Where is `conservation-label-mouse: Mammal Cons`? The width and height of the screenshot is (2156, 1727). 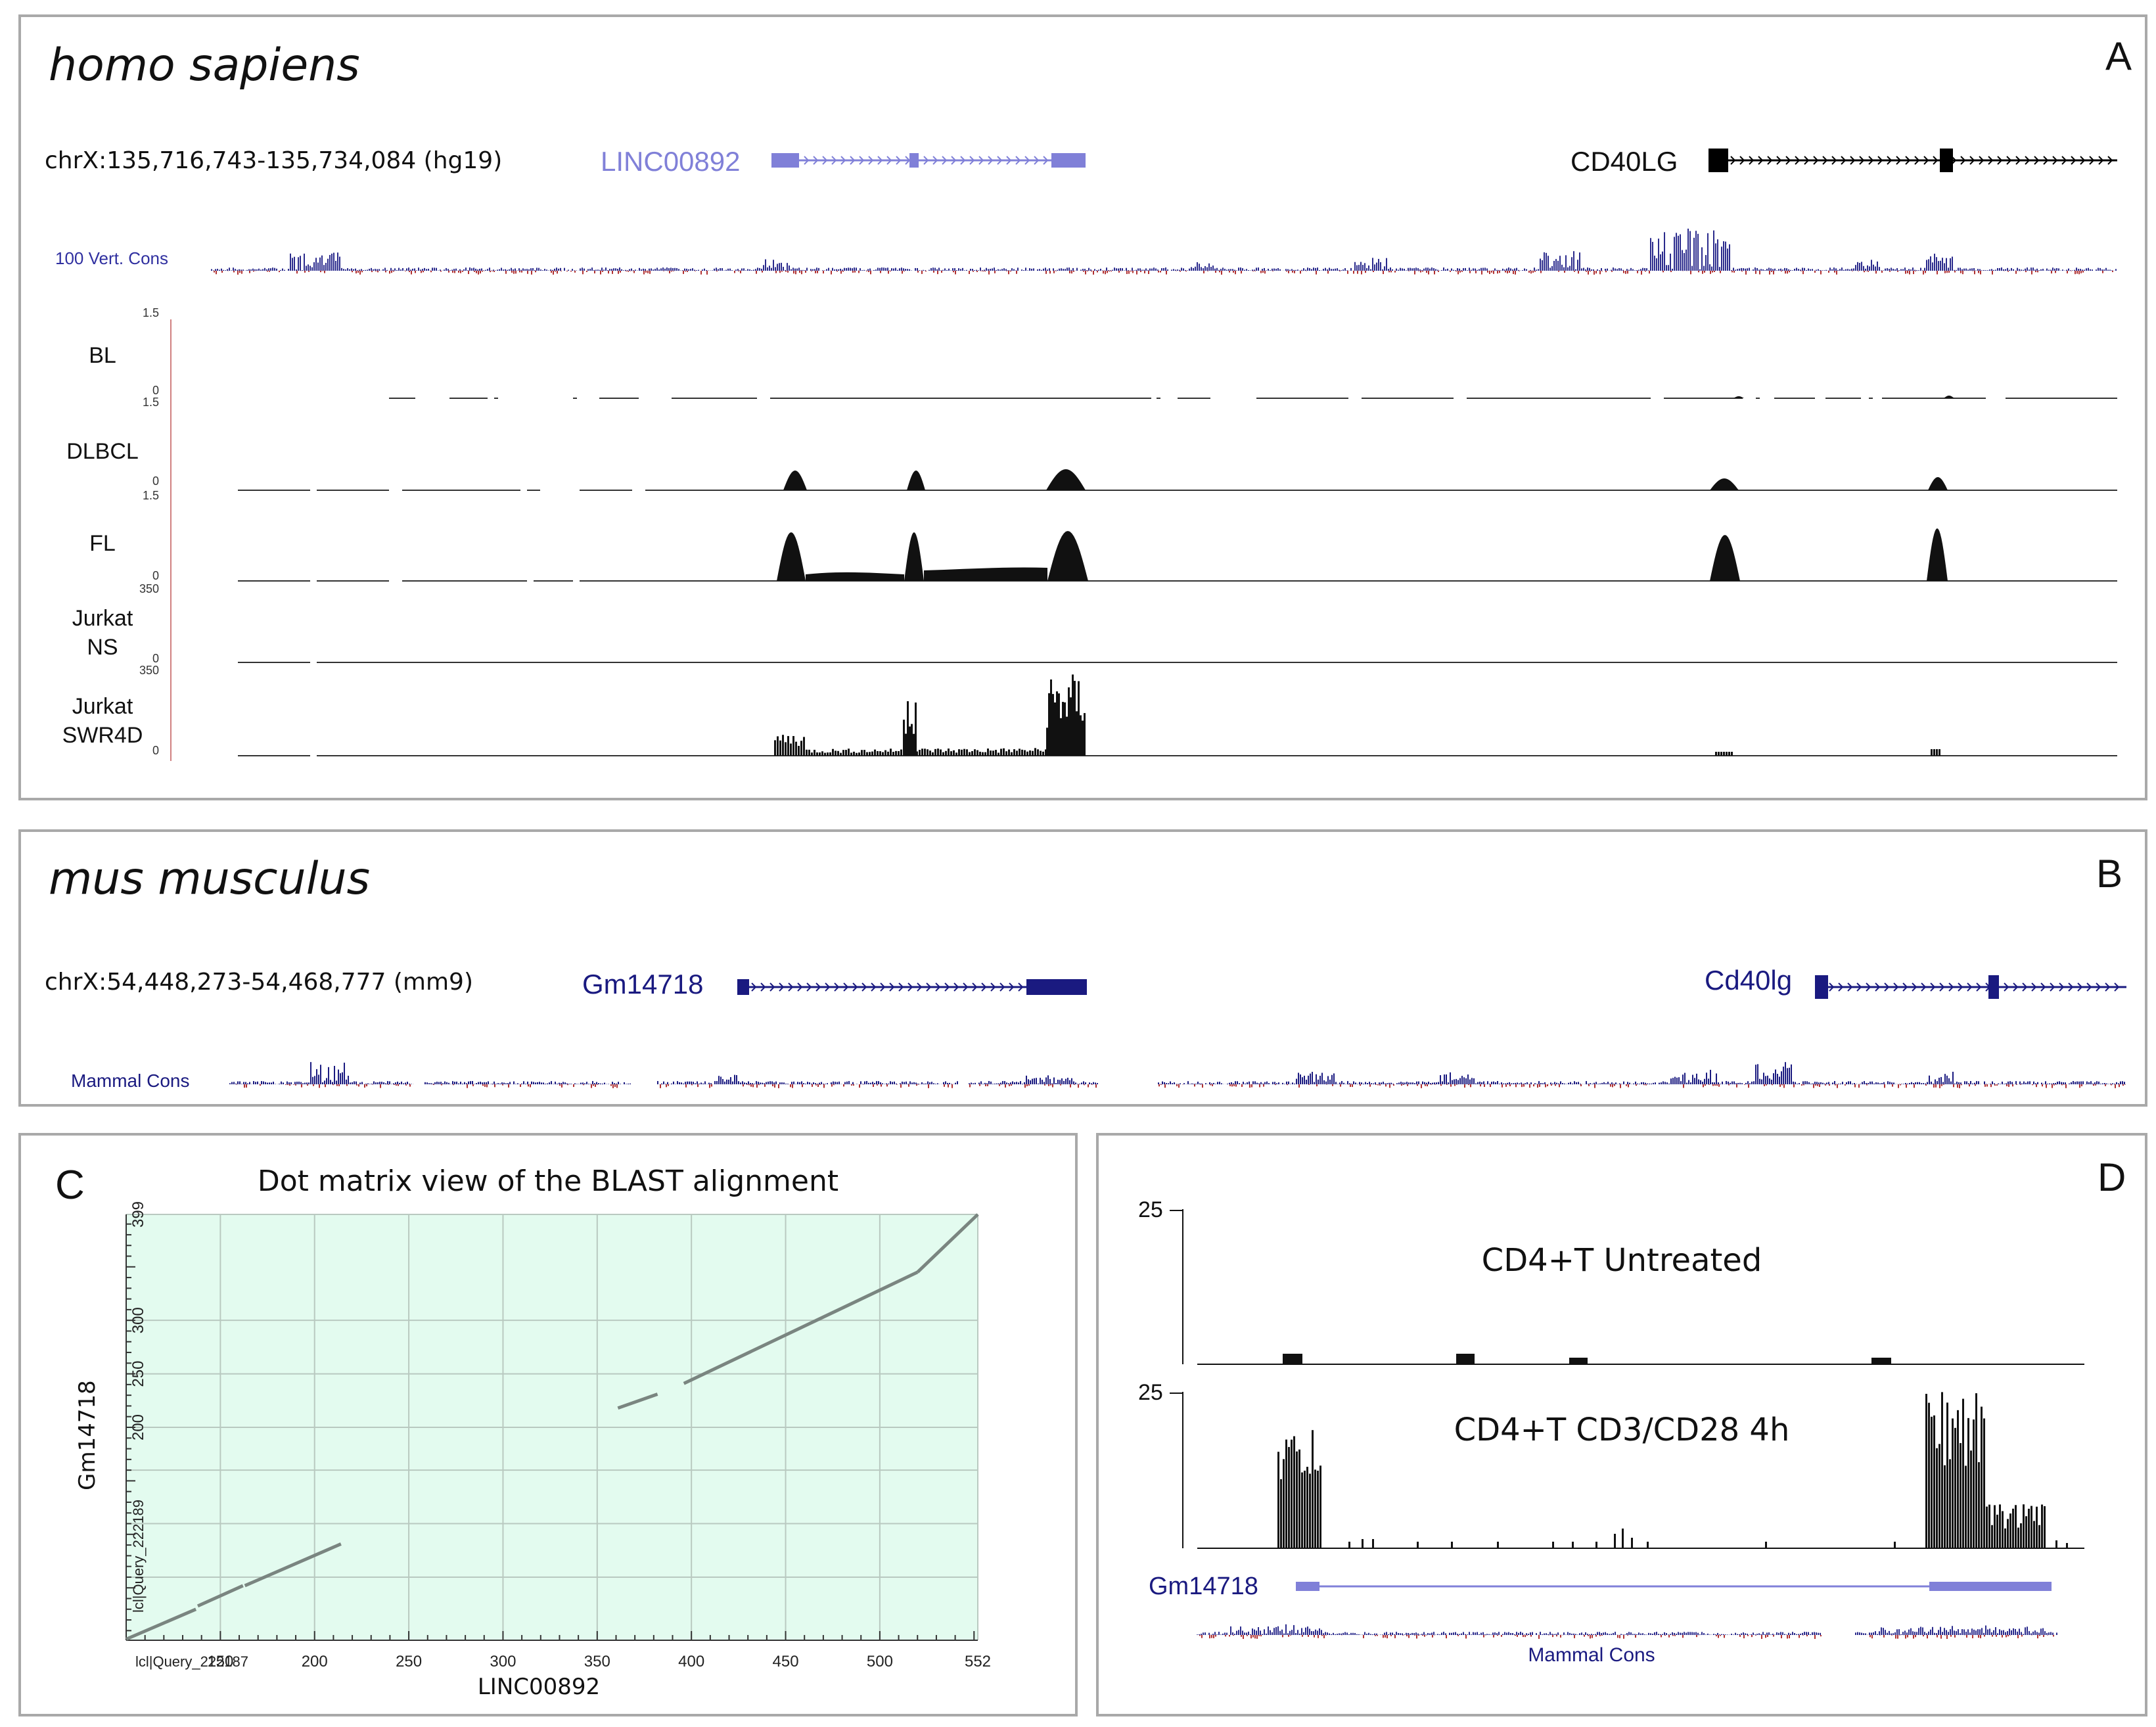
conservation-label-mouse: Mammal Cons is located at coordinates (130, 1081).